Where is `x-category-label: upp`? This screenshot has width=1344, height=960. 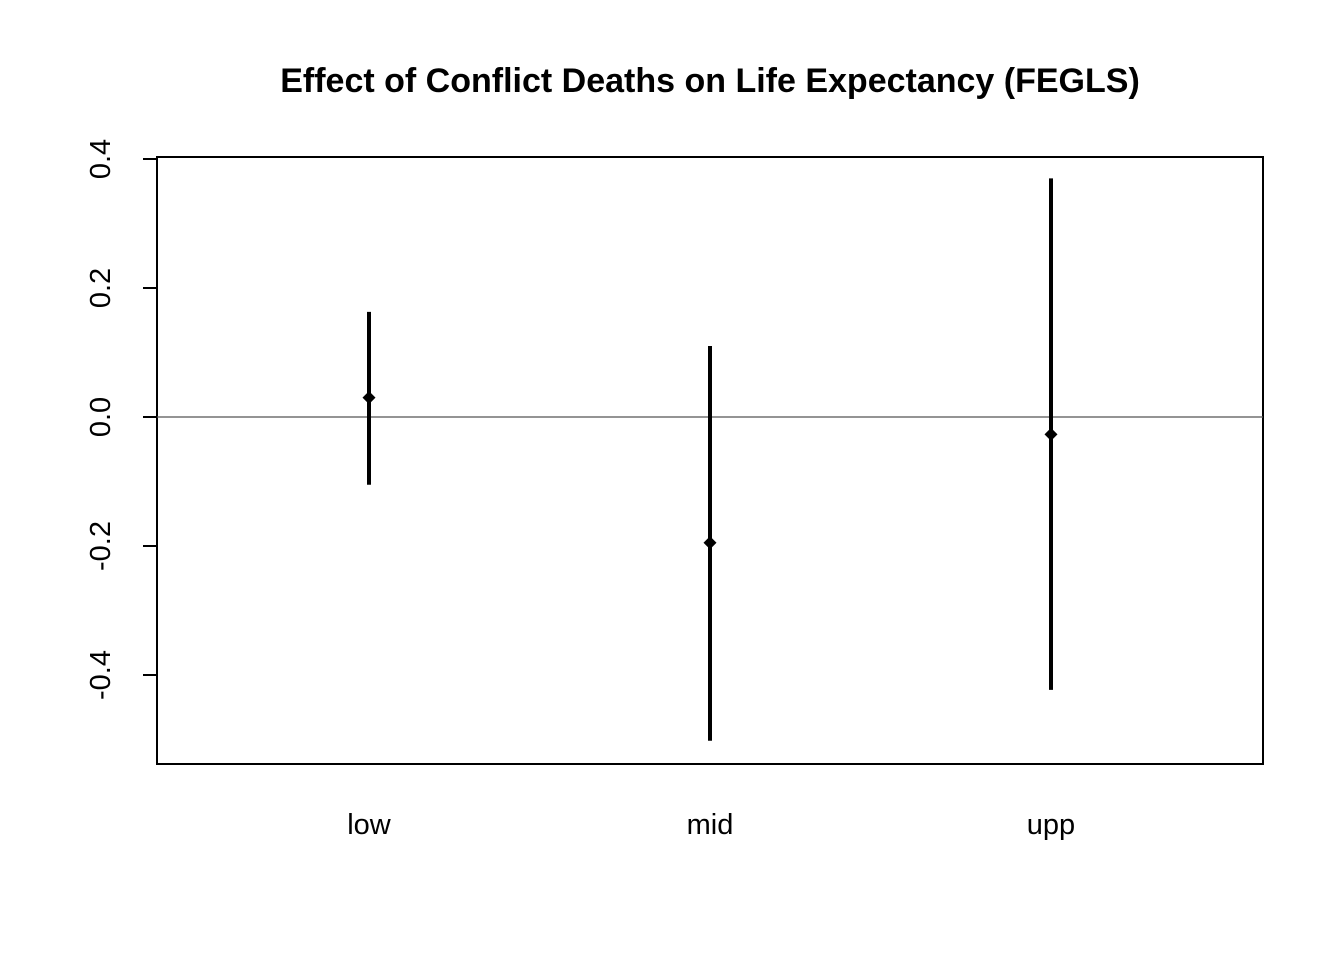 x-category-label: upp is located at coordinates (1051, 825).